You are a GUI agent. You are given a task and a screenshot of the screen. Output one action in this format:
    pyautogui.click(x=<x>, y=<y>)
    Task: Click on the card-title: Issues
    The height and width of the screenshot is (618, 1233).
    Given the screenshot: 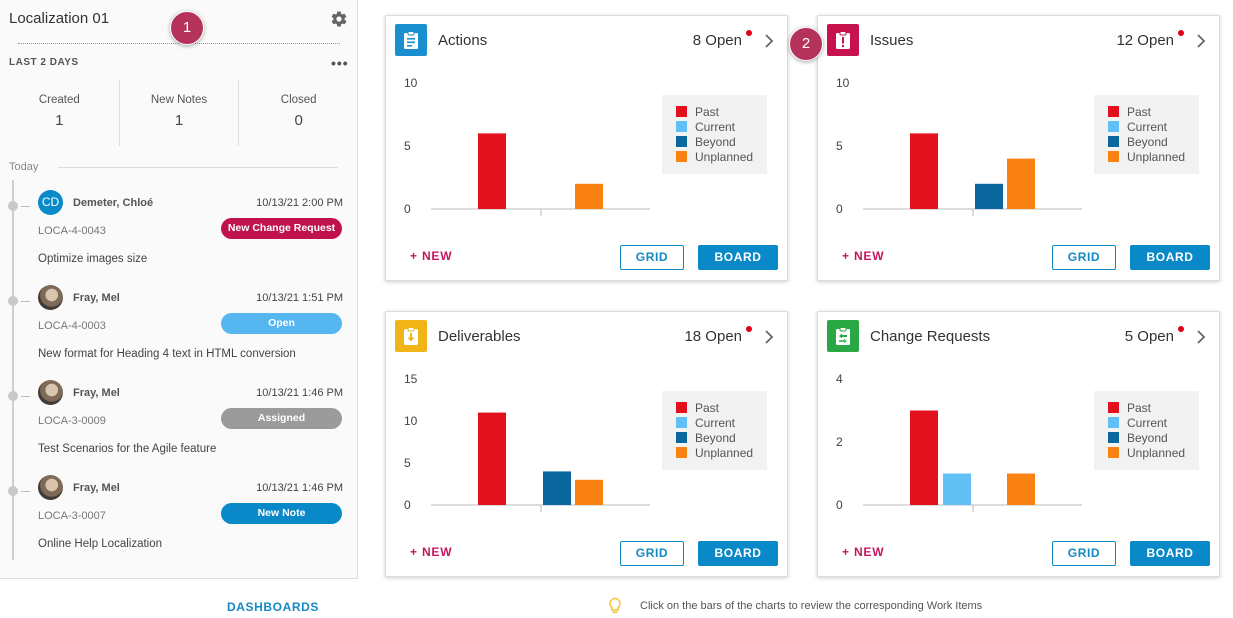 What is the action you would take?
    pyautogui.click(x=892, y=40)
    